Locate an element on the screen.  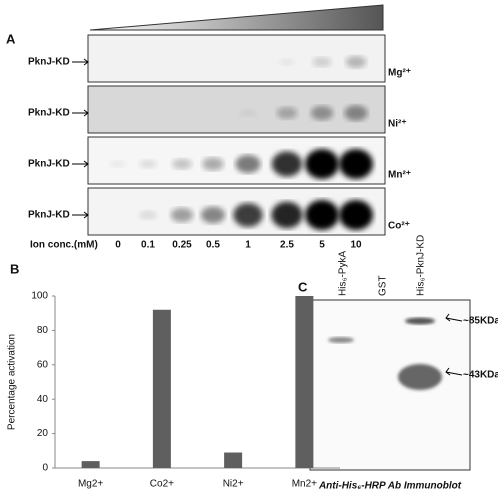
ion-label: Co²⁺ is located at coordinates (399, 226).